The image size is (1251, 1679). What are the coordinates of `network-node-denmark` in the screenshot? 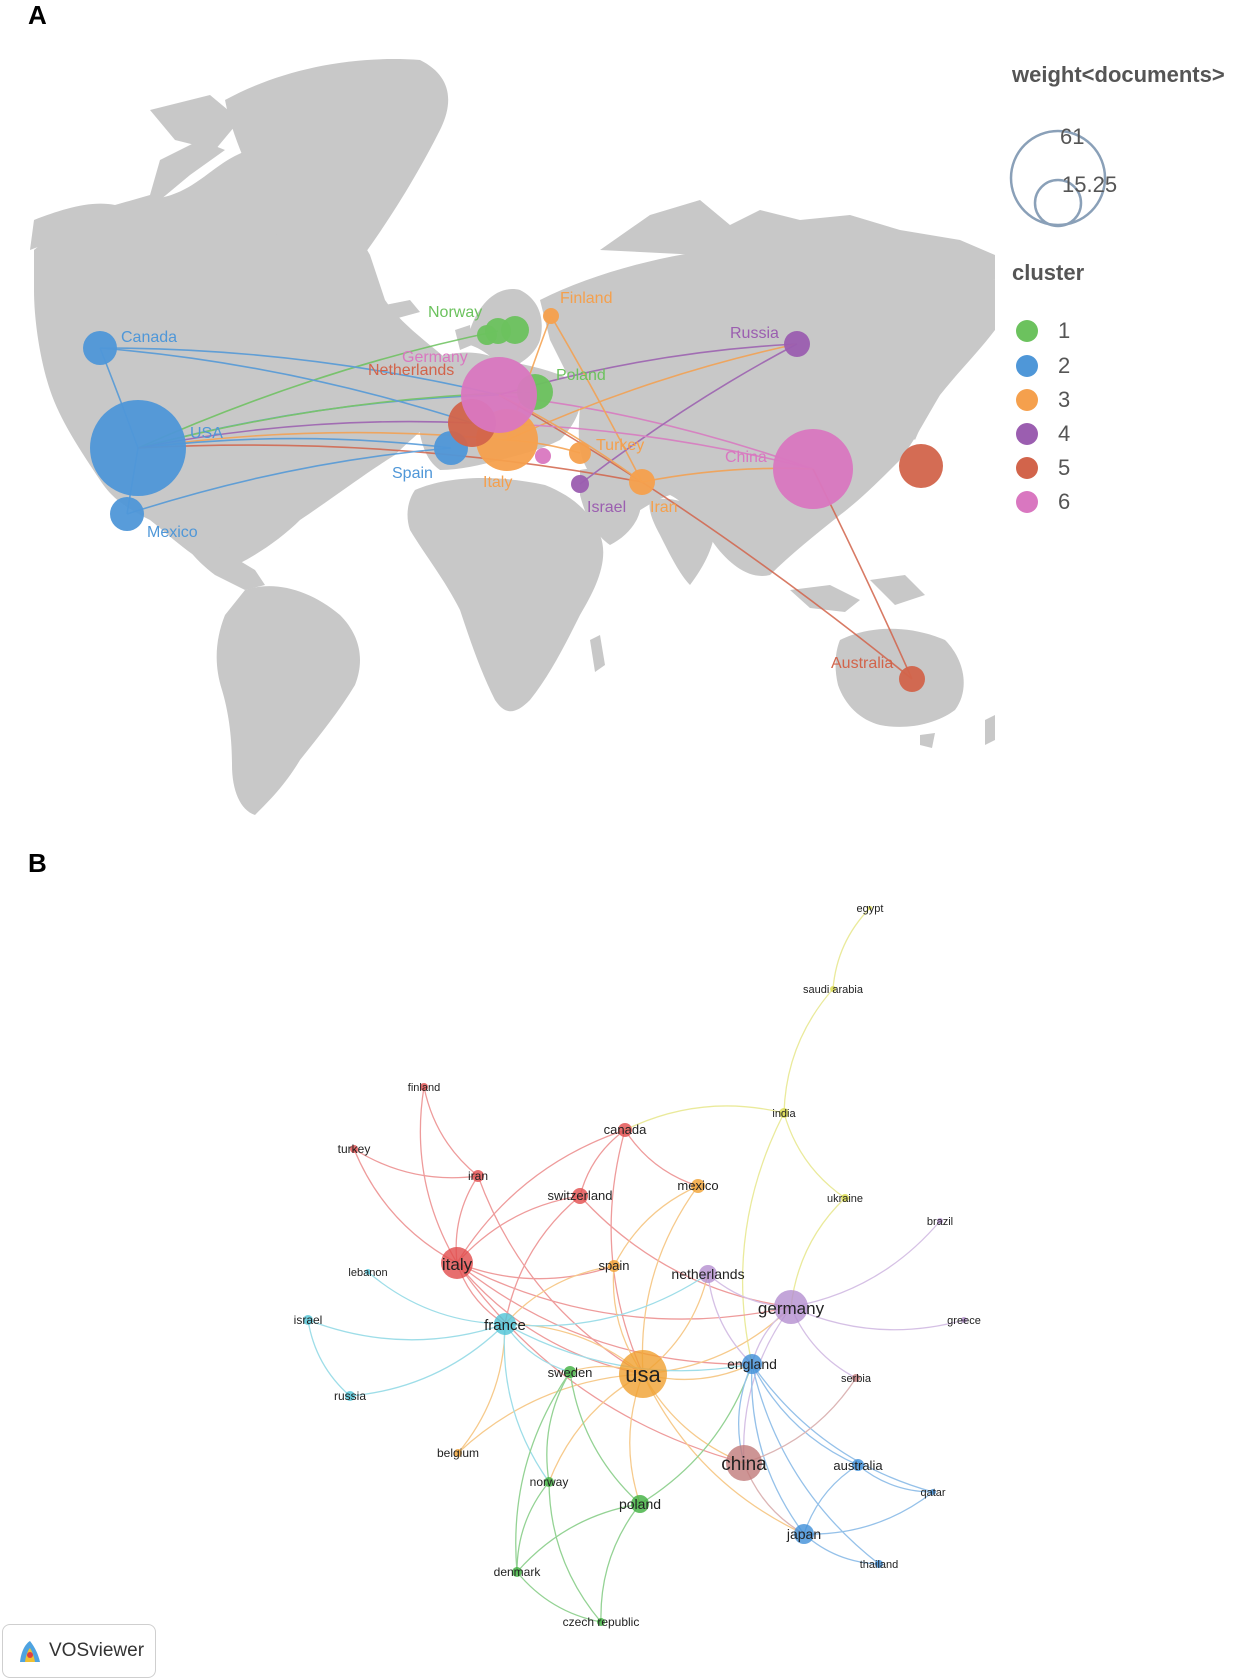 It's located at (517, 1572).